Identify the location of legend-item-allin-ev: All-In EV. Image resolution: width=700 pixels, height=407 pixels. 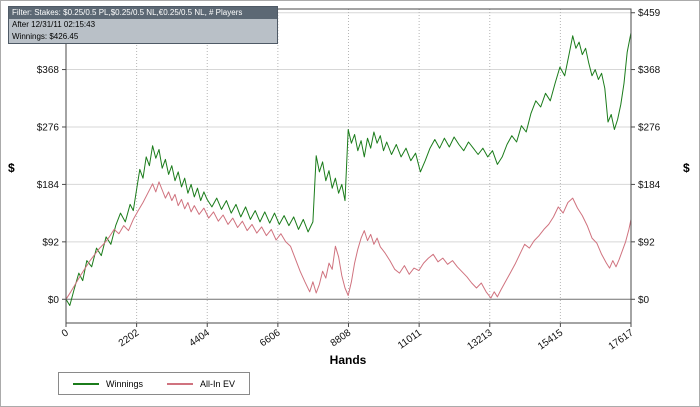
(201, 384).